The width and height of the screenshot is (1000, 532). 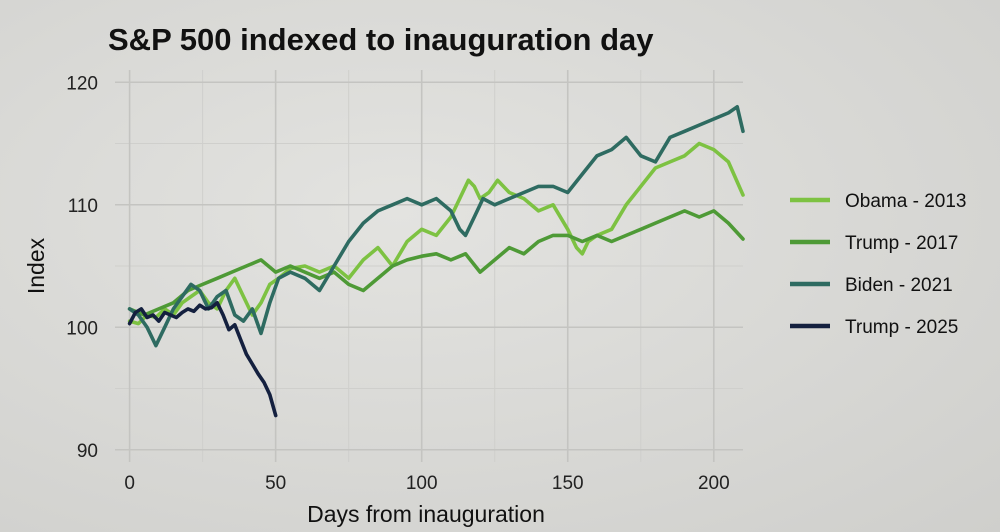 I want to click on legend-label: Biden - 2021, so click(x=899, y=285).